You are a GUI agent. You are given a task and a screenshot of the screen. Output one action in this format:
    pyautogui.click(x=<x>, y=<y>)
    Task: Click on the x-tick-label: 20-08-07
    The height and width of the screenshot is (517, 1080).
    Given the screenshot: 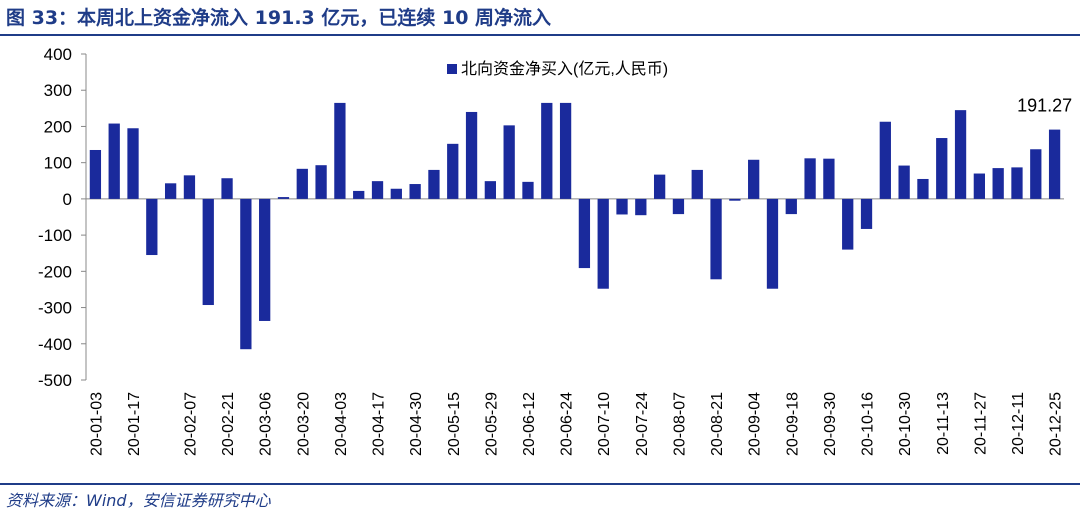 What is the action you would take?
    pyautogui.click(x=679, y=424)
    